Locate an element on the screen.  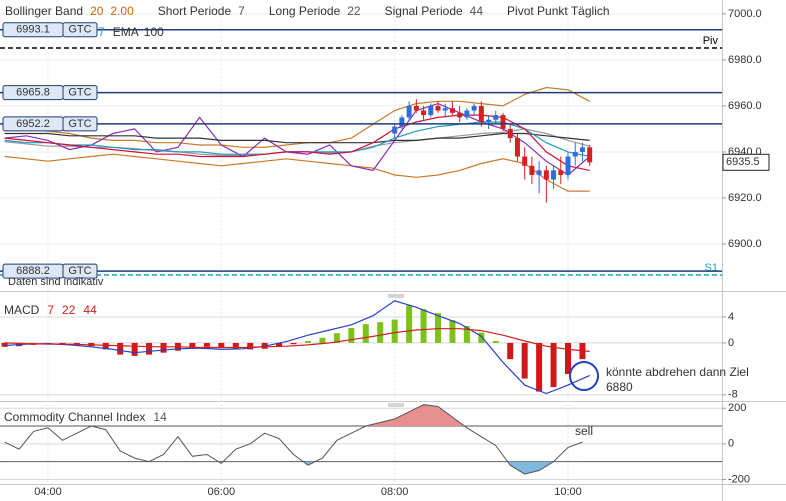
ema-param: 100 is located at coordinates (154, 32).